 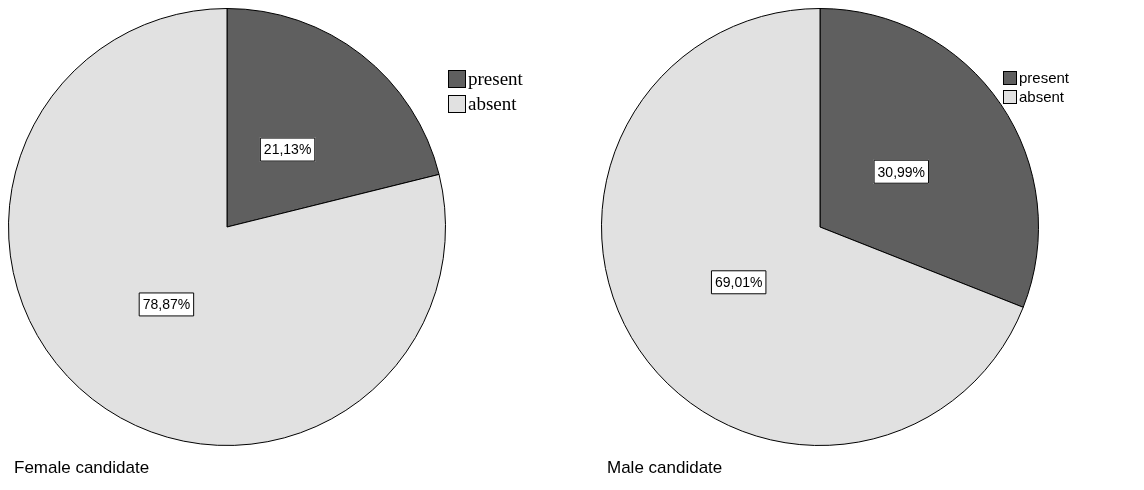 What do you see at coordinates (166, 304) in the screenshot?
I see `data-label: 78,87%` at bounding box center [166, 304].